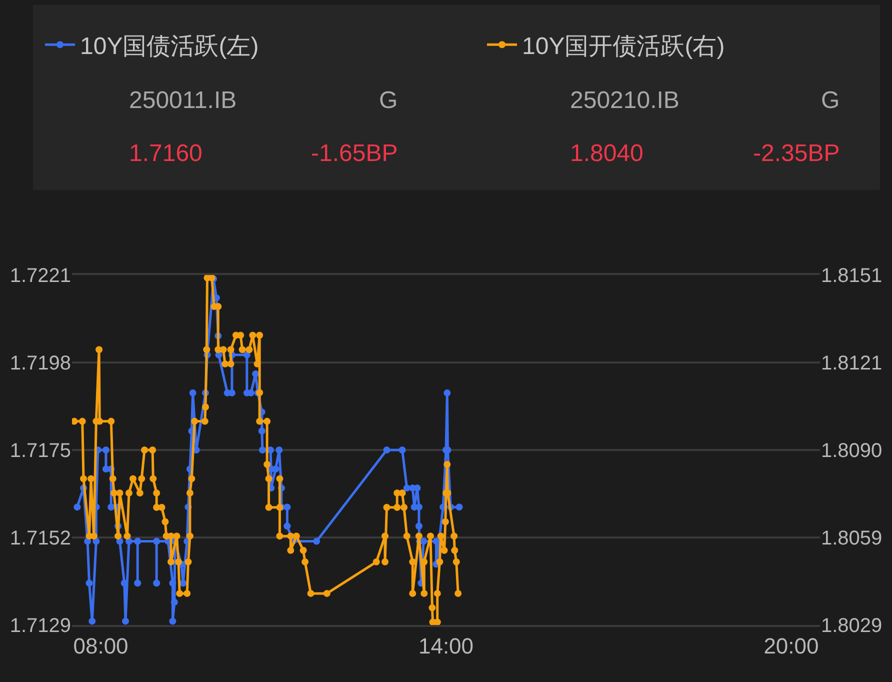 The width and height of the screenshot is (892, 682). What do you see at coordinates (851, 626) in the screenshot?
I see `y2-tick-label: 1.8029` at bounding box center [851, 626].